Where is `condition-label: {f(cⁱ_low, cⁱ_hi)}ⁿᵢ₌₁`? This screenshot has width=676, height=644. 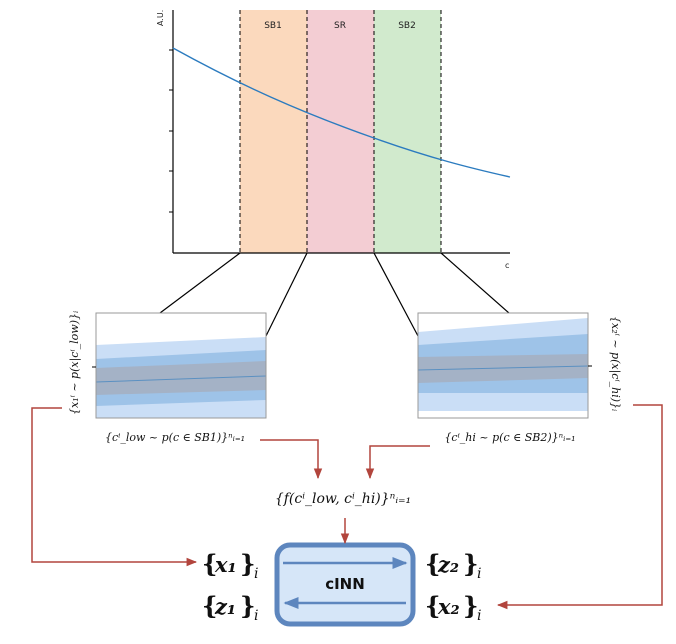 condition-label: {f(cⁱ_low, cⁱ_hi)}ⁿᵢ₌₁ is located at coordinates (343, 499).